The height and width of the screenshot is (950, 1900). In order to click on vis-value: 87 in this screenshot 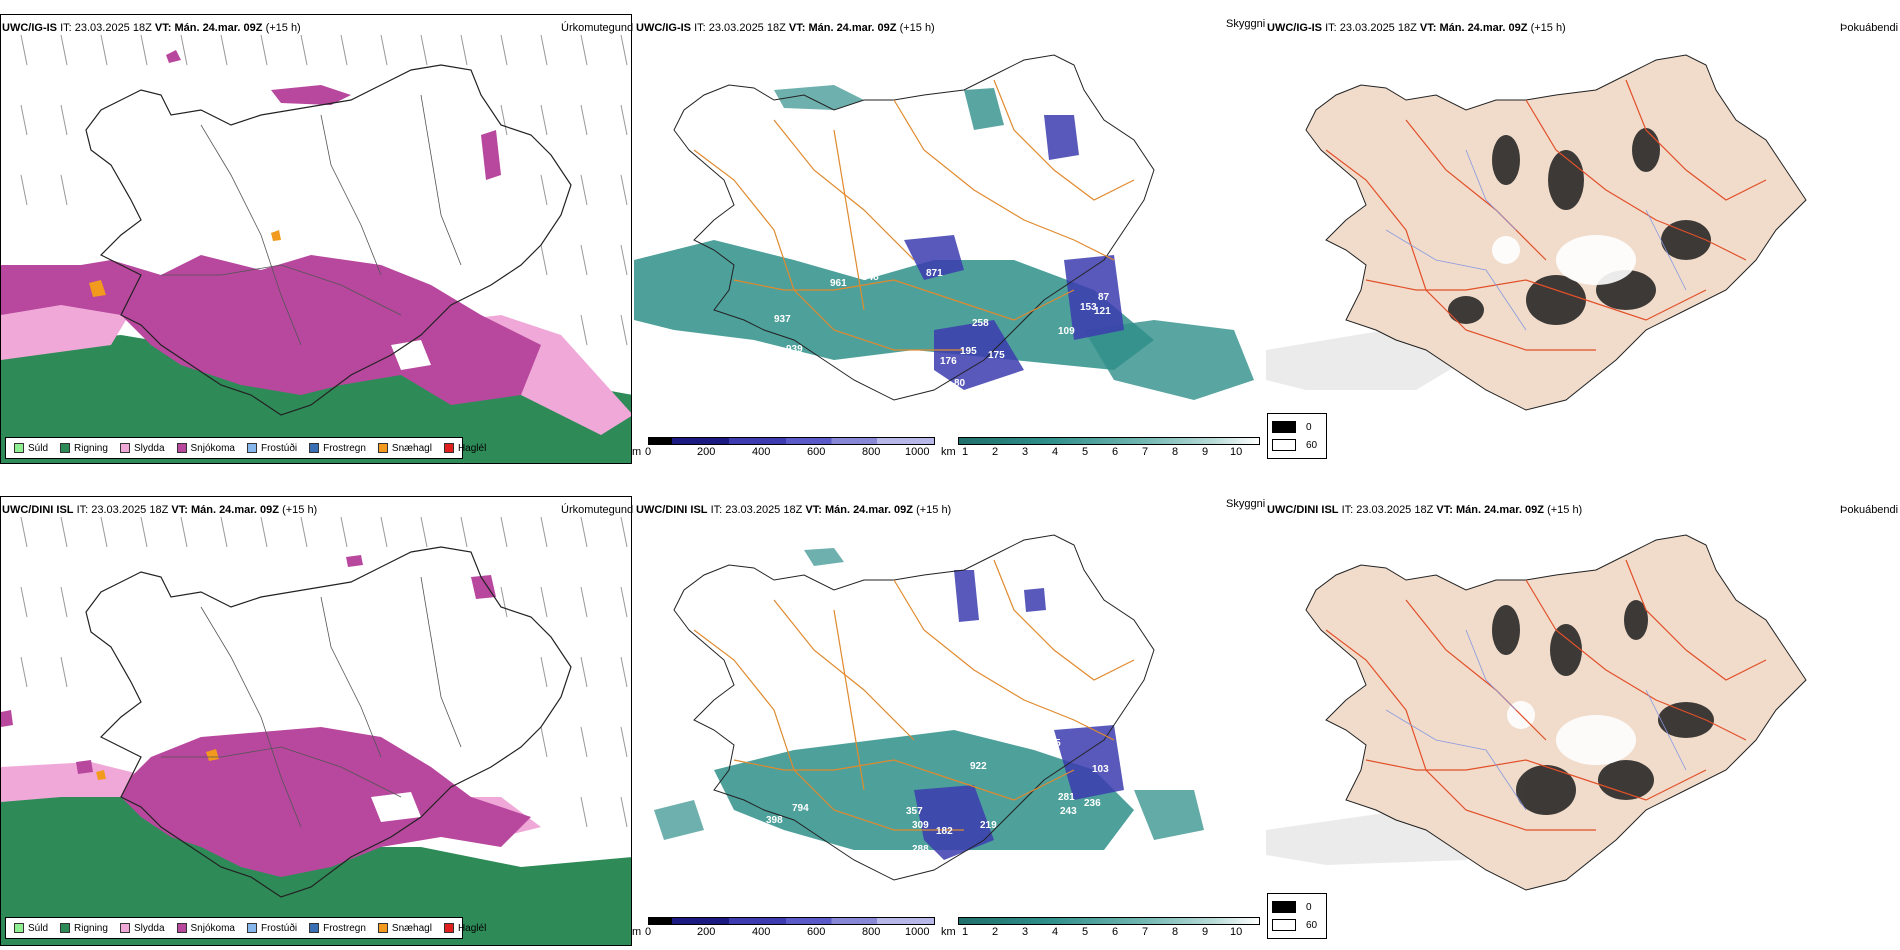, I will do `click(1104, 297)`.